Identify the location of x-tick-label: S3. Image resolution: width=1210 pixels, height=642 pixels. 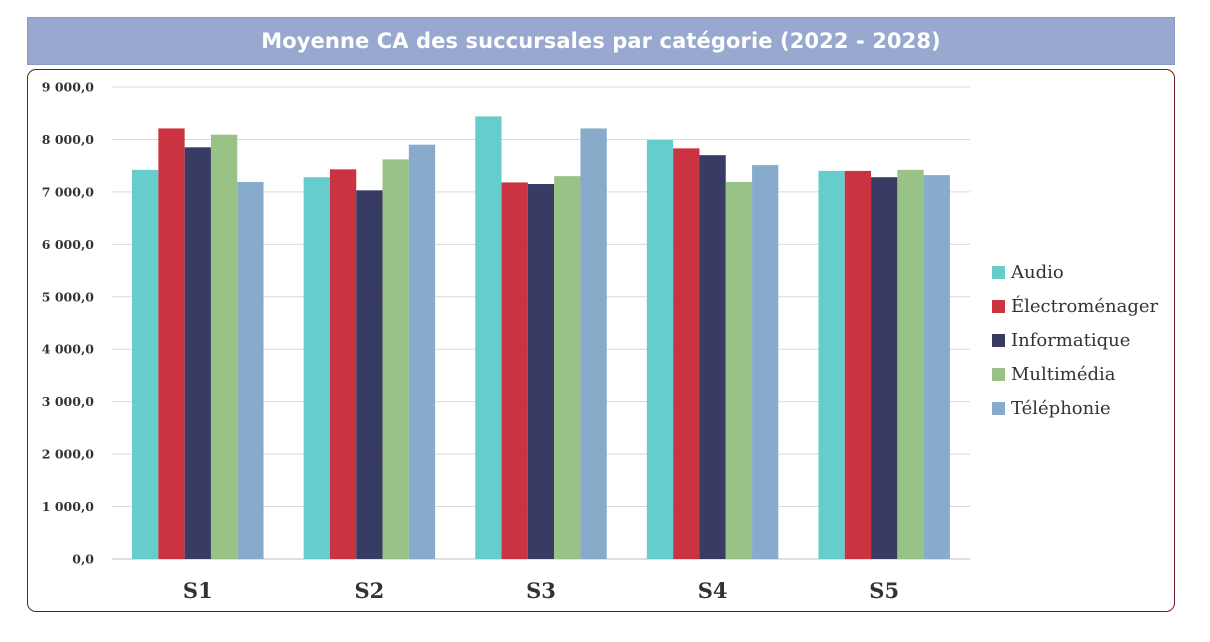
(541, 590).